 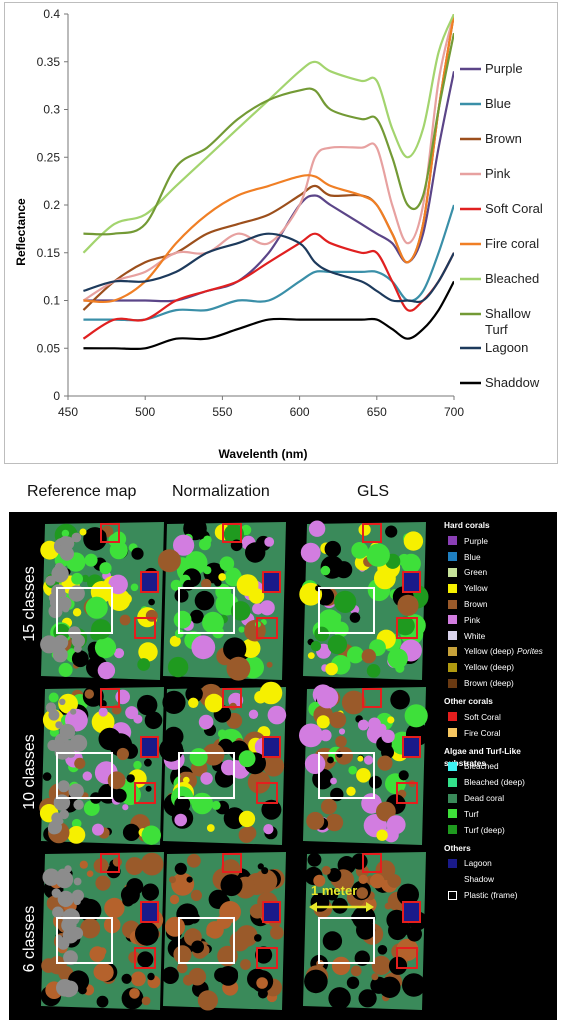 What do you see at coordinates (491, 895) in the screenshot?
I see `legend-item-label: Plastic (frame)` at bounding box center [491, 895].